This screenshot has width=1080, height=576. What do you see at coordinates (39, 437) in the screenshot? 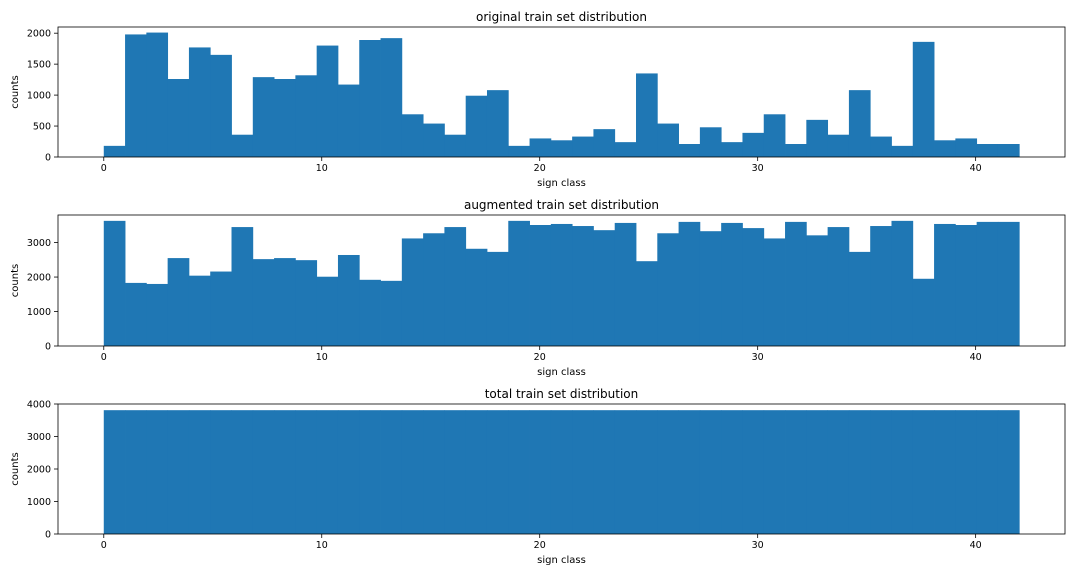
I see `y-tick-label: 3000` at bounding box center [39, 437].